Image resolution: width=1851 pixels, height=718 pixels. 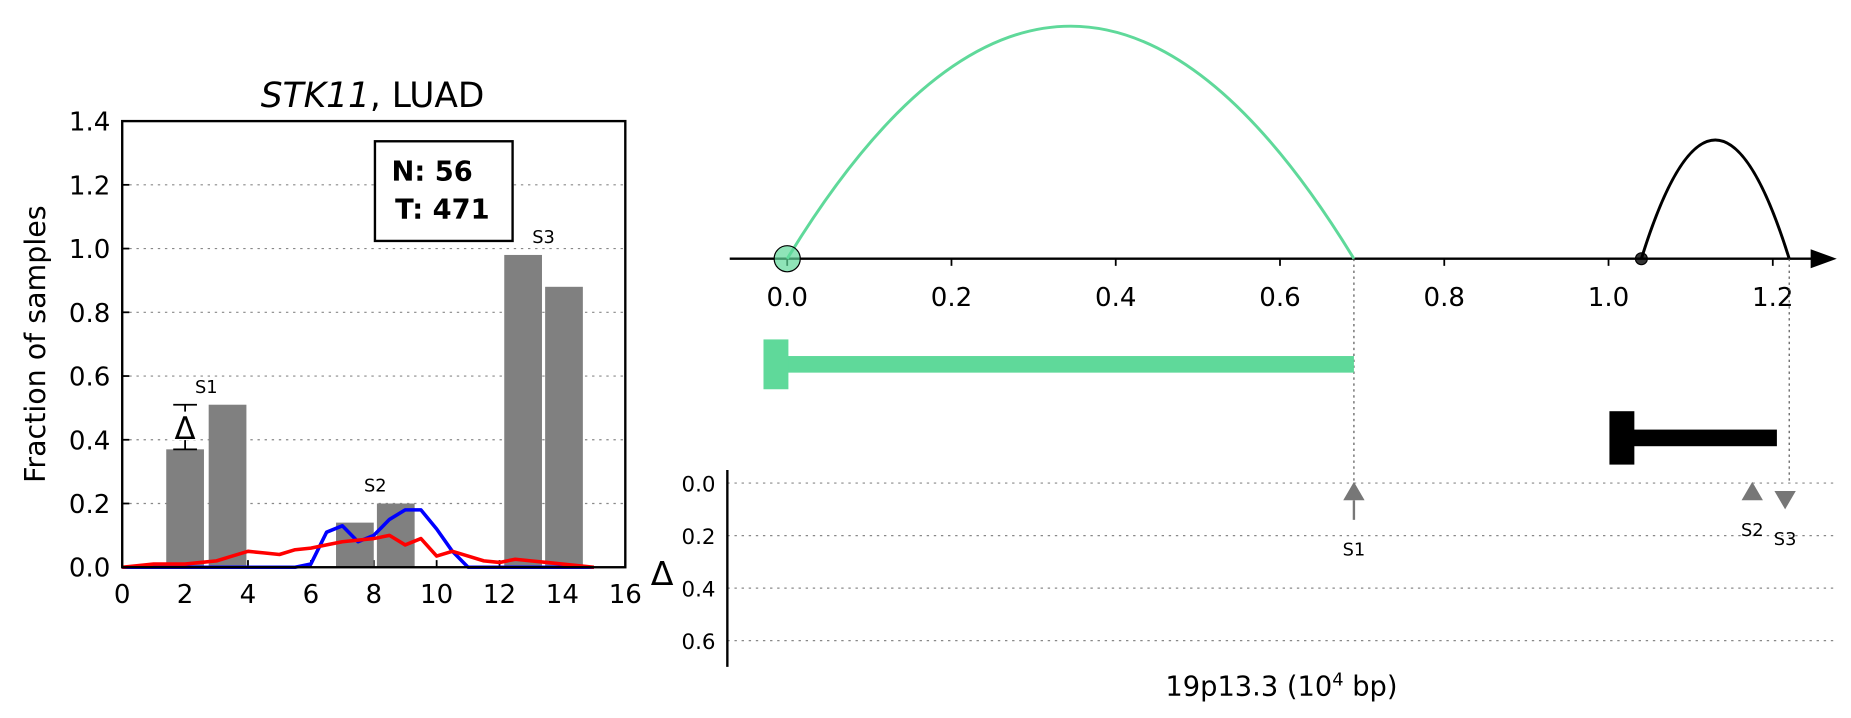 I want to click on delta-bg, so click(x=185, y=426).